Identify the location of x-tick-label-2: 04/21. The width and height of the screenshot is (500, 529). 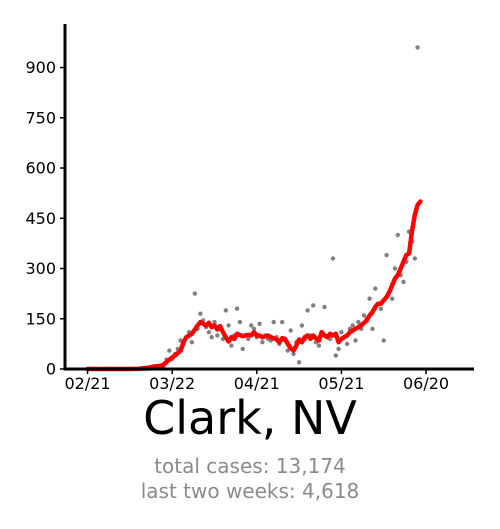
(257, 383).